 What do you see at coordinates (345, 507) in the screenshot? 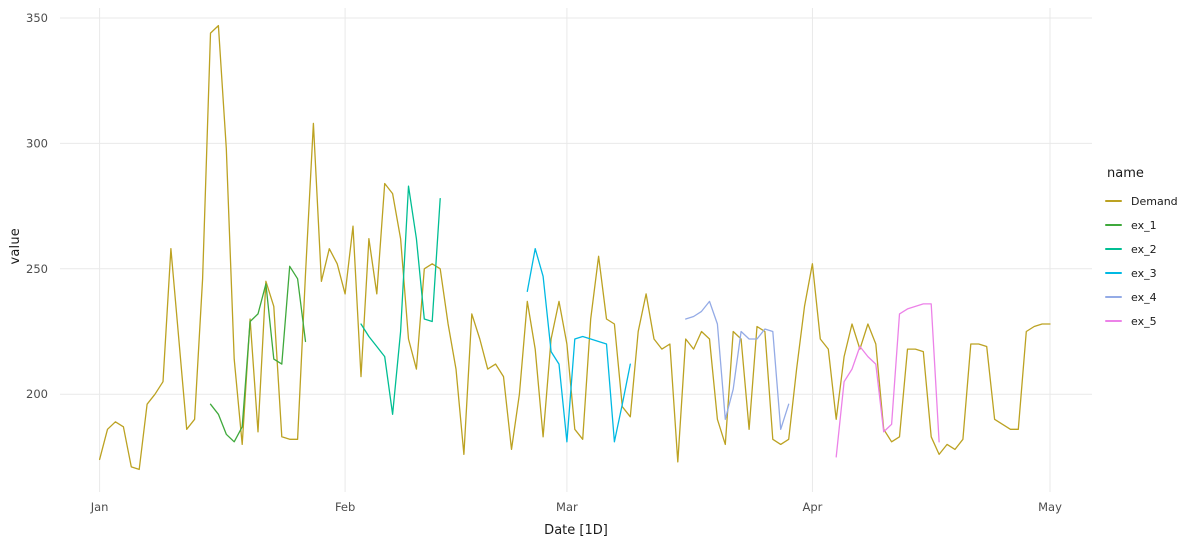
I see `x-tick-label: Feb` at bounding box center [345, 507].